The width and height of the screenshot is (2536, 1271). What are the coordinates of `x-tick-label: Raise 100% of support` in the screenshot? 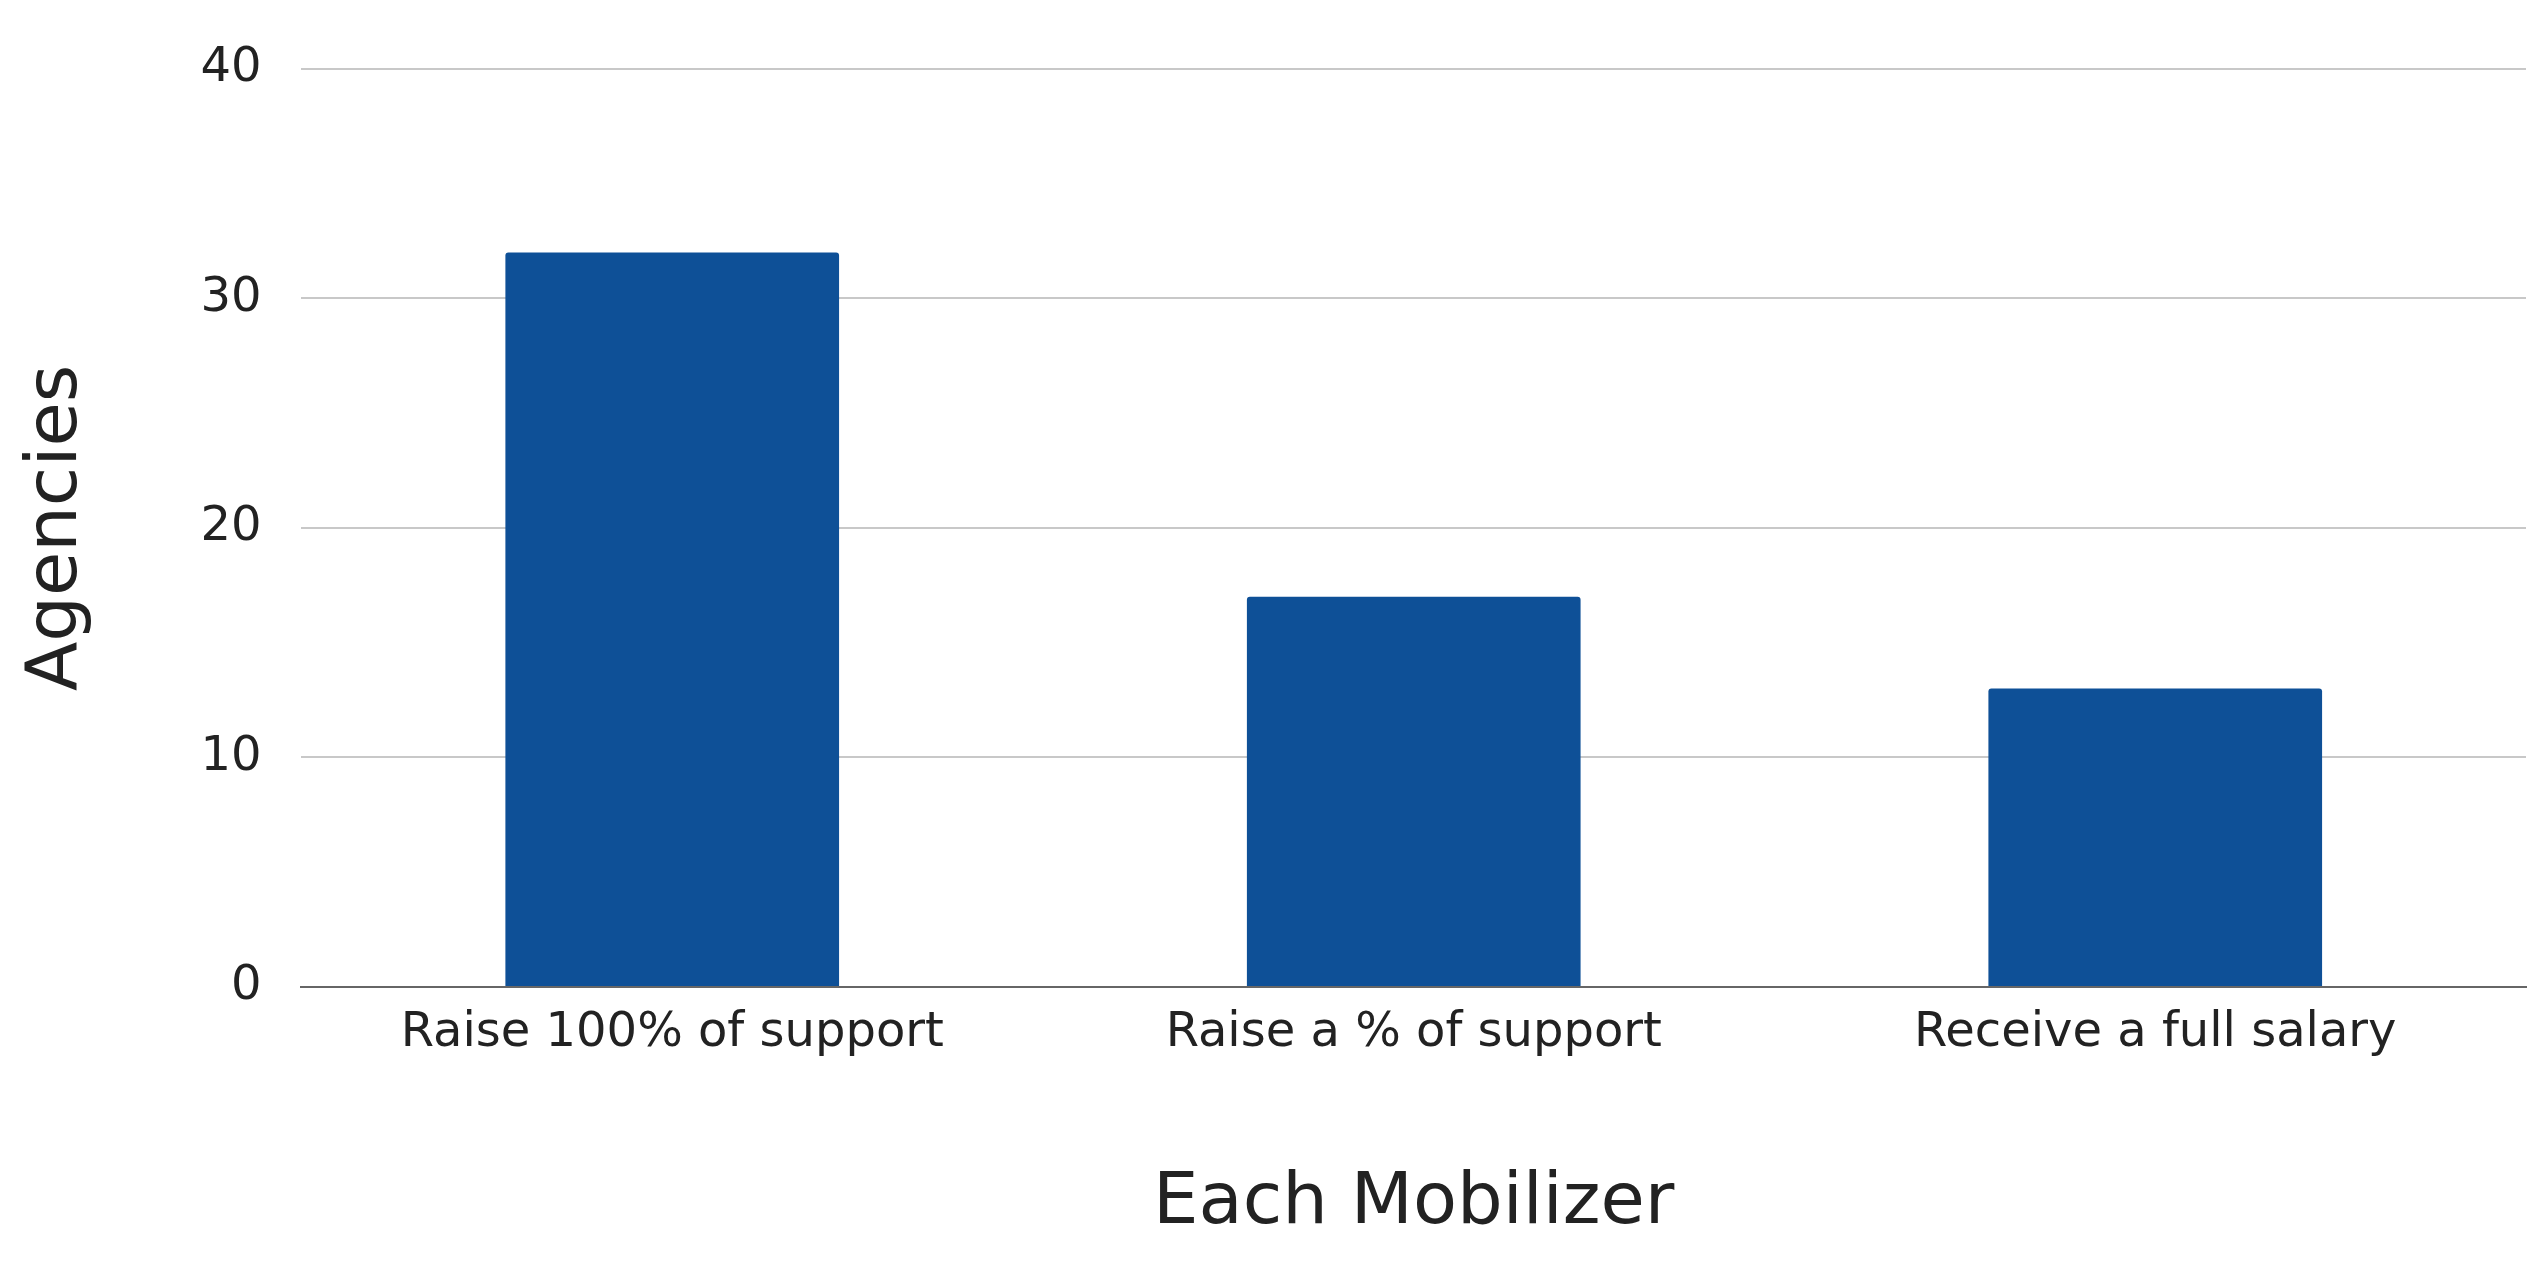 It's located at (672, 1029).